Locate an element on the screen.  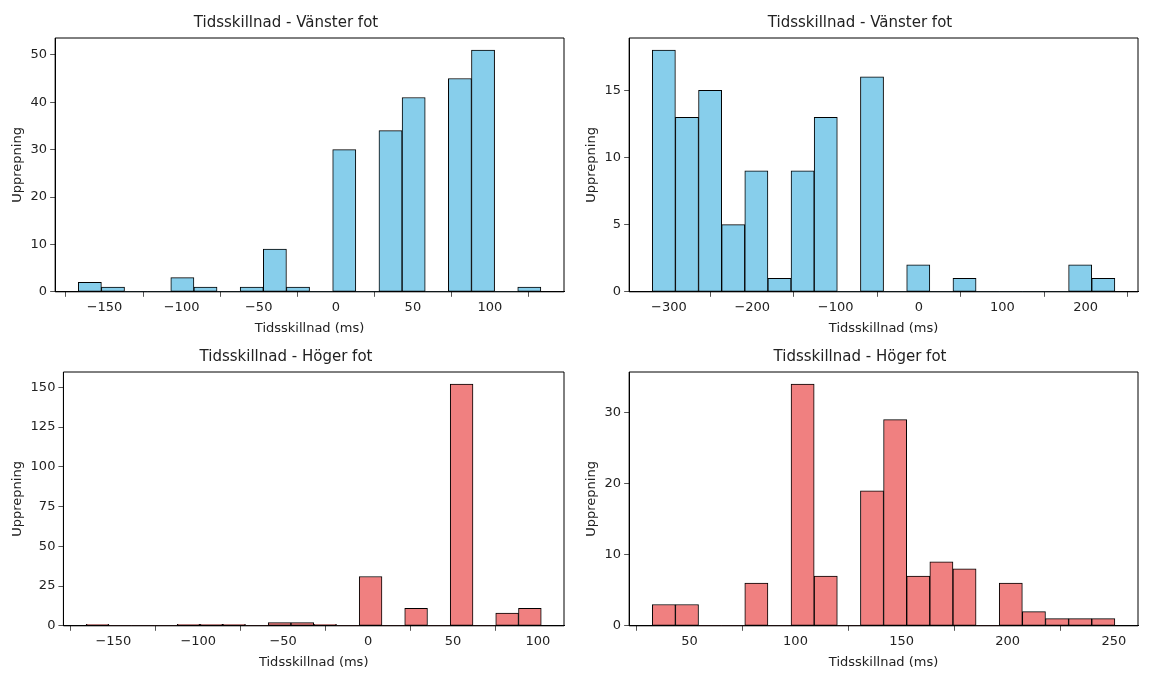
y-tick-label: 15 is located at coordinates (613, 89).